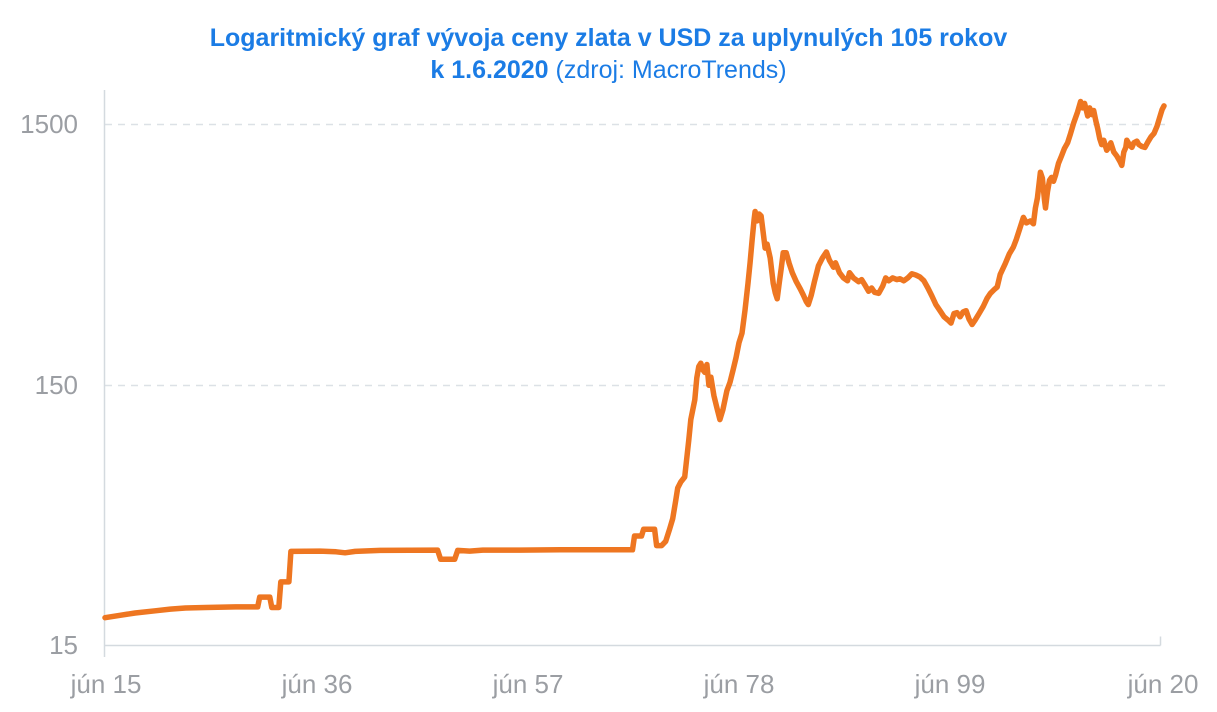  I want to click on x-tick-jun-99: jún 99, so click(950, 684).